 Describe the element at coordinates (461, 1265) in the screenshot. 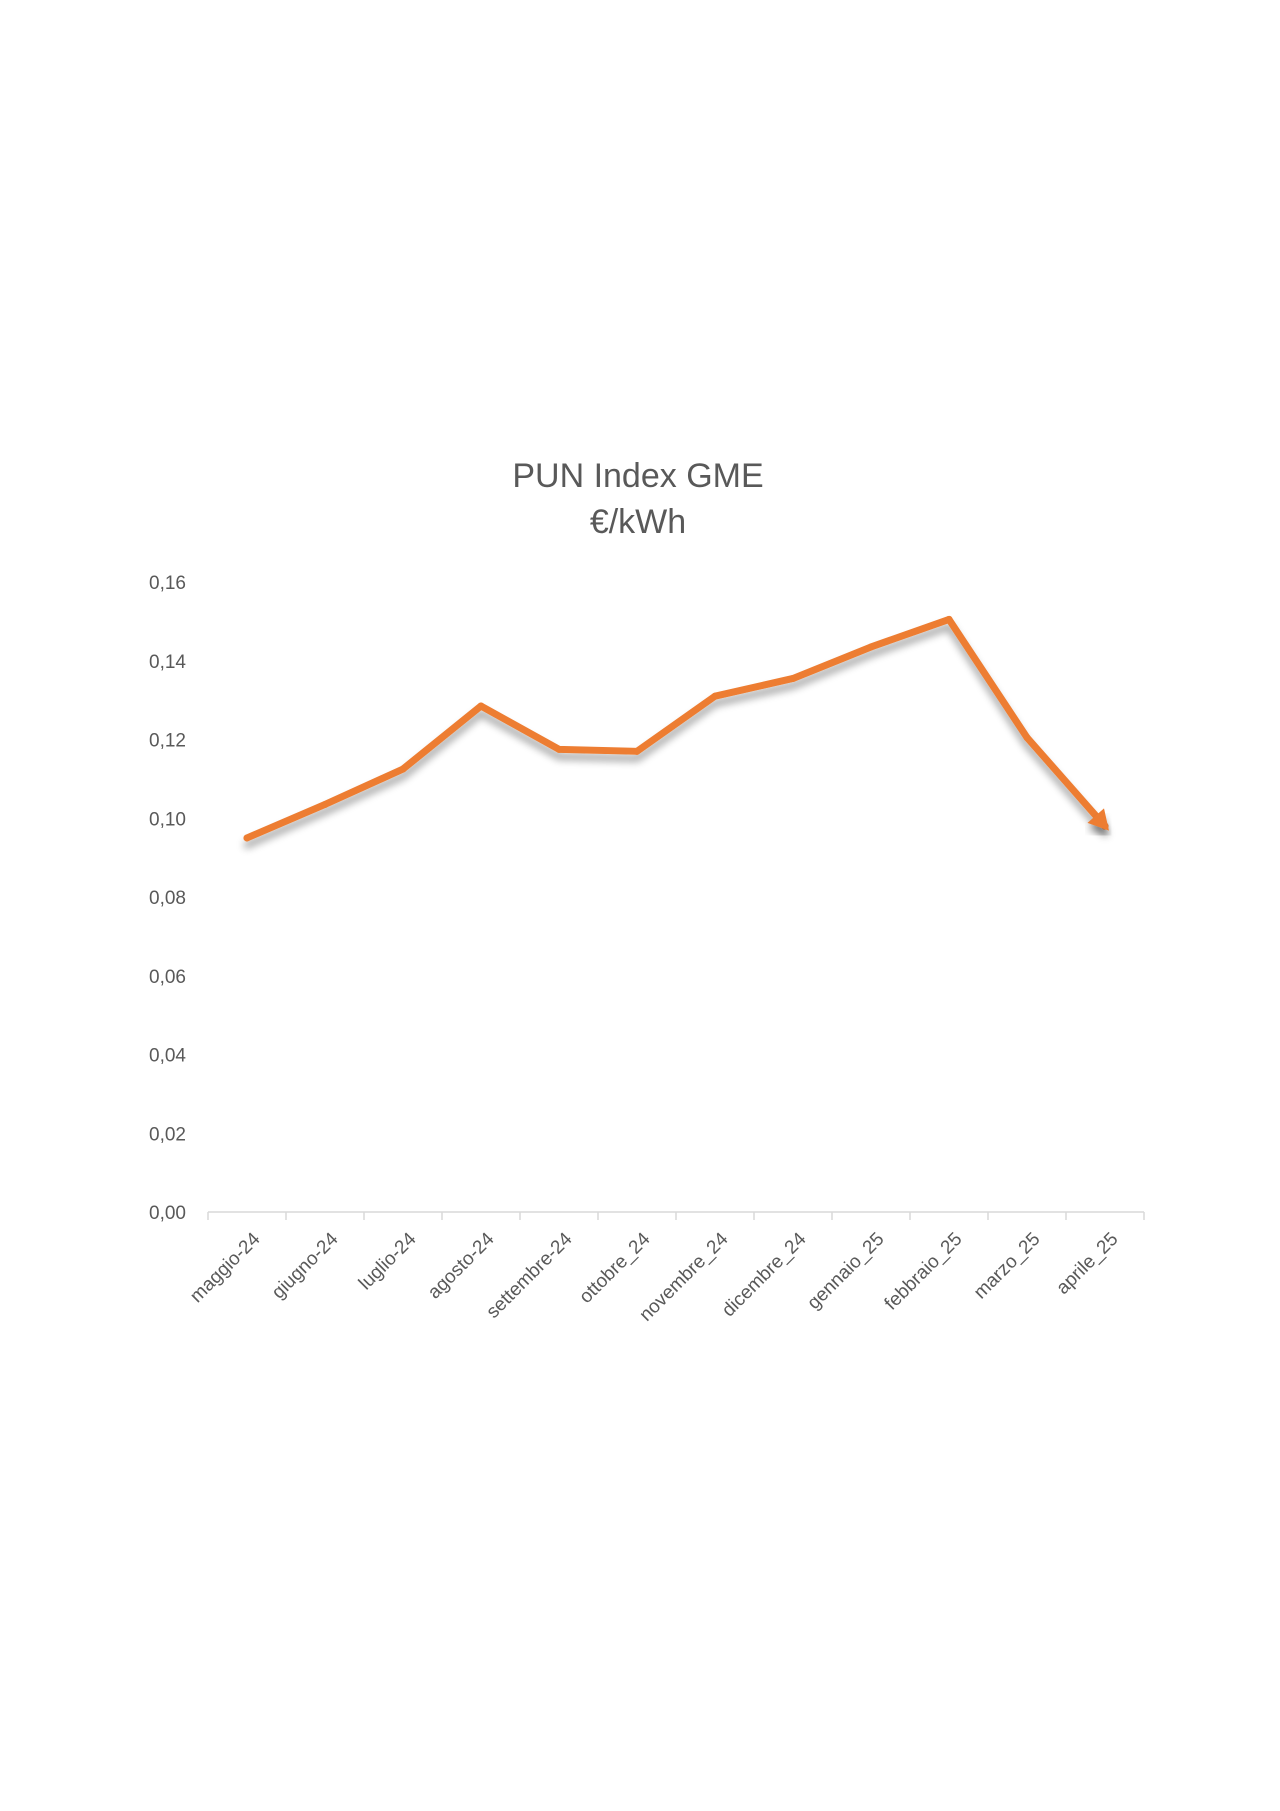

I see `x-tick-label: agosto-24` at that location.